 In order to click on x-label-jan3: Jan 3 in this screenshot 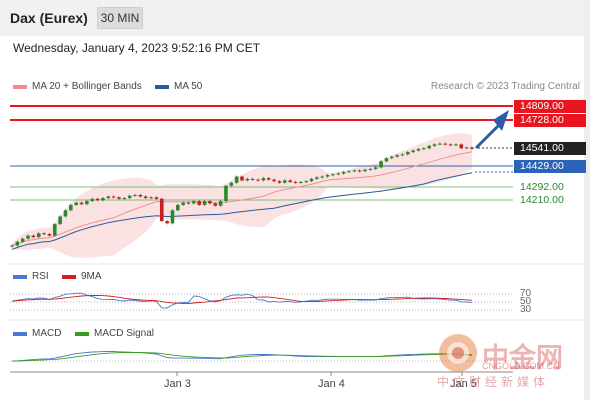, I will do `click(177, 384)`.